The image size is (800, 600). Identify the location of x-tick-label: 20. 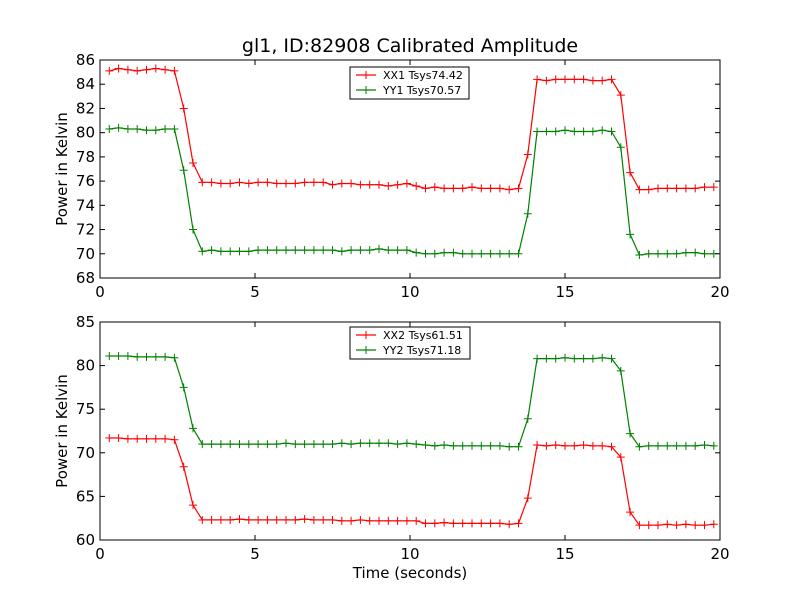
(719, 554).